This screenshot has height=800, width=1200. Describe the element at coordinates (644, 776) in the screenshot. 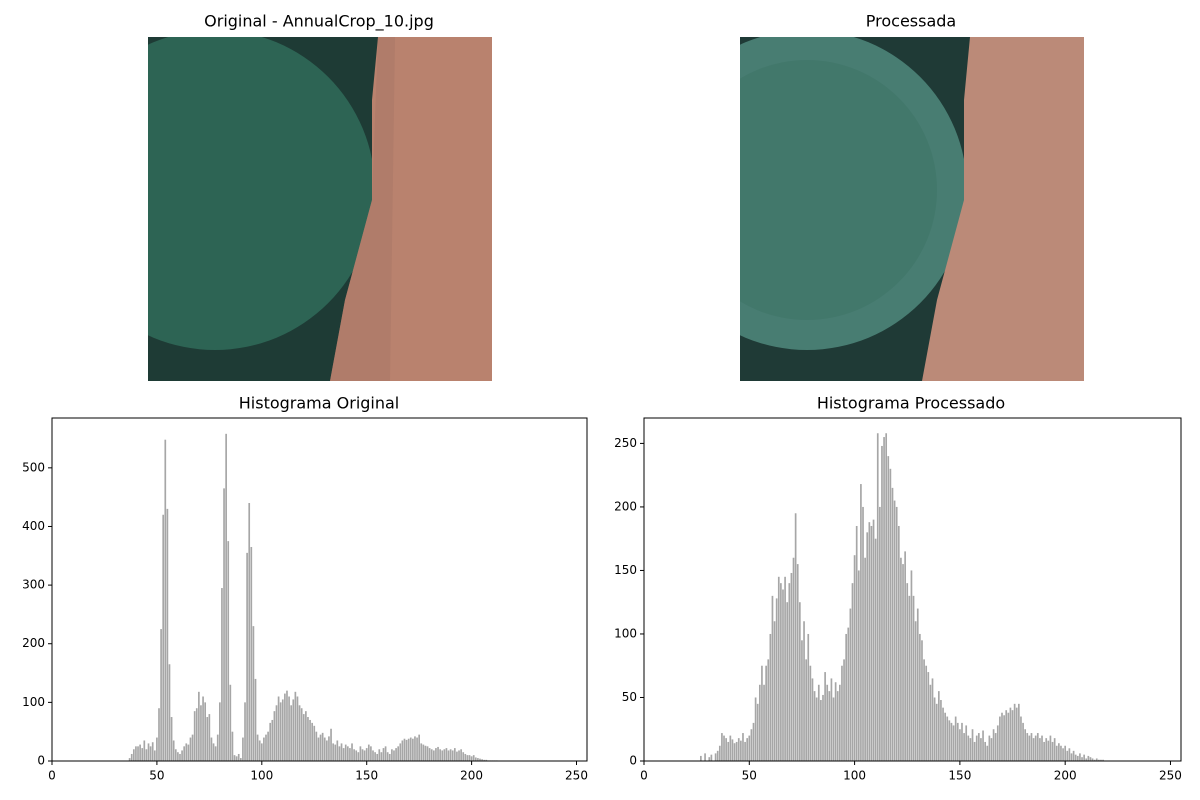

I see `x-tick-label: 0` at that location.